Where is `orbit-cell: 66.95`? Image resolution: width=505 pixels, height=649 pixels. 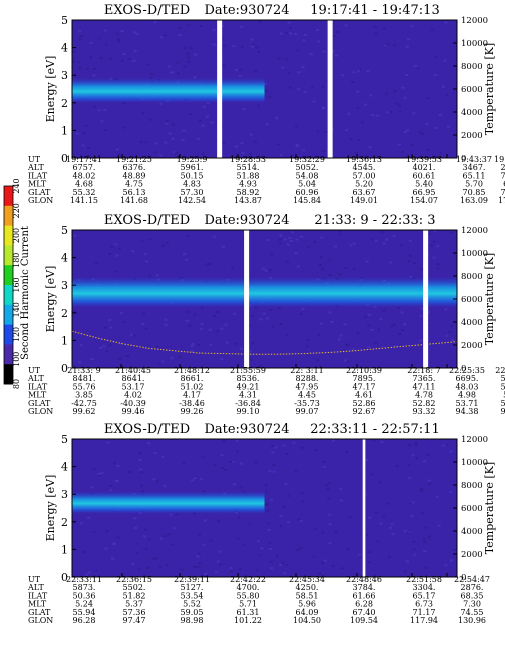
orbit-cell: 66.95 is located at coordinates (424, 192).